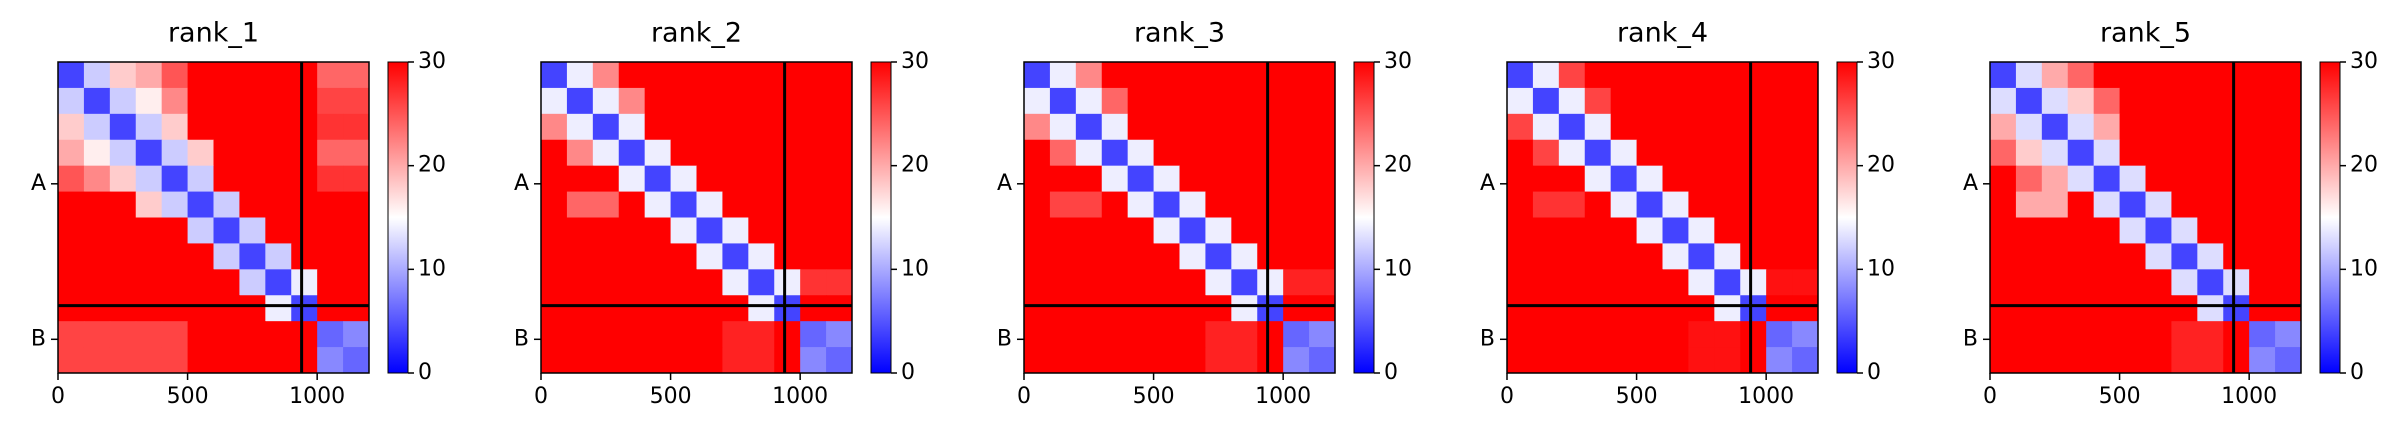 Image resolution: width=2401 pixels, height=438 pixels. I want to click on x-tick-label: 500, so click(1637, 396).